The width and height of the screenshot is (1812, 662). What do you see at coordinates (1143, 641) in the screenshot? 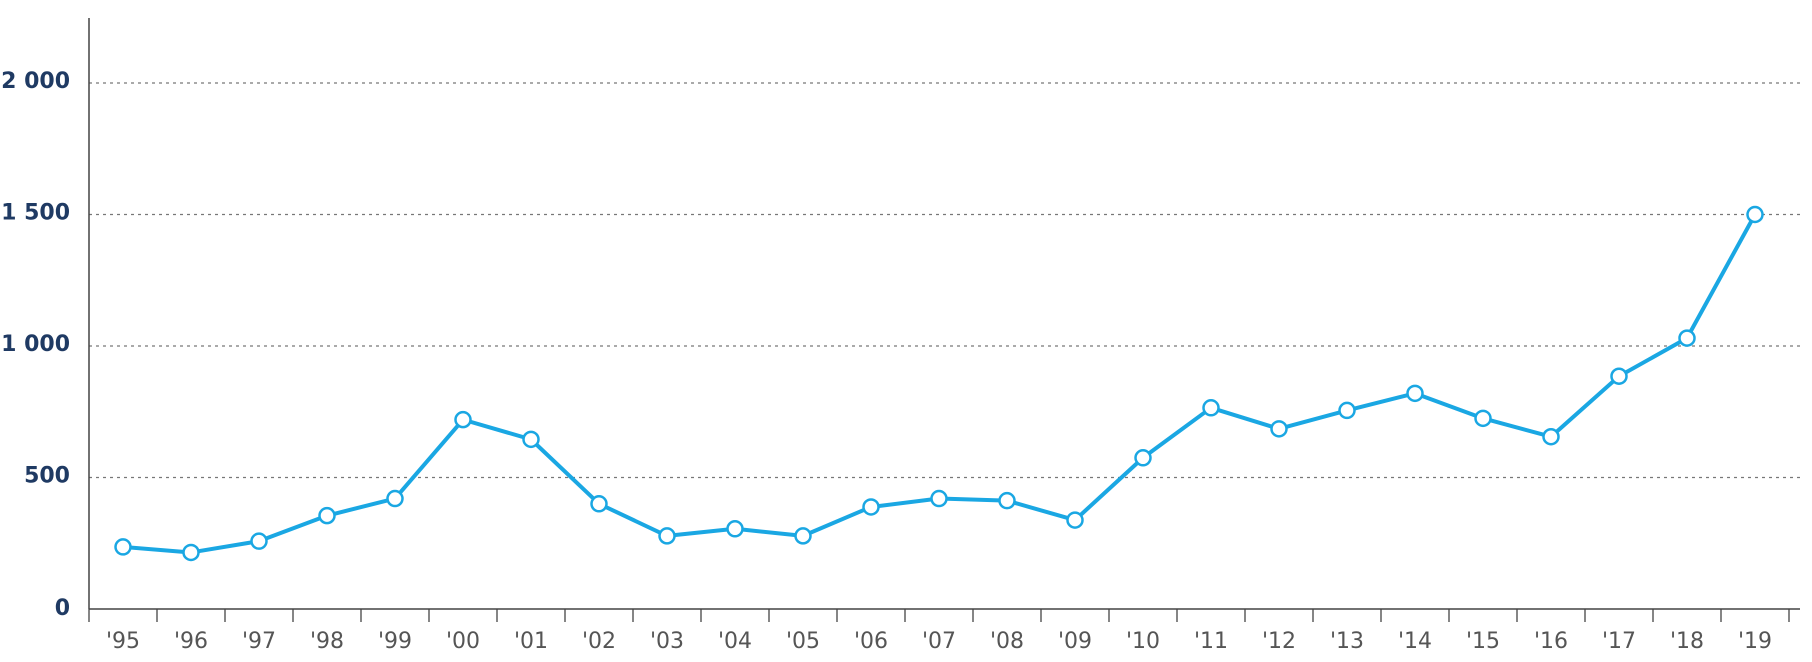
I see `x-tick-label: '10` at bounding box center [1143, 641].